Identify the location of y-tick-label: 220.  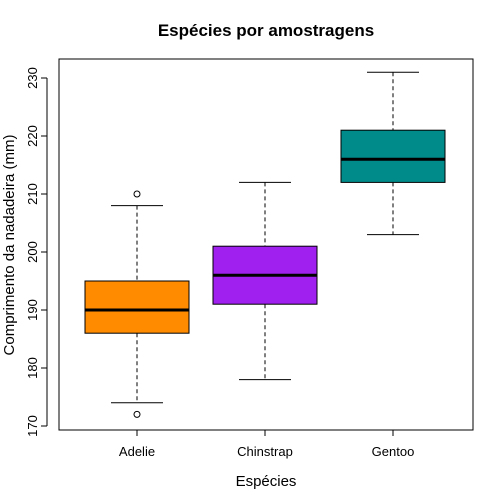
(32, 136).